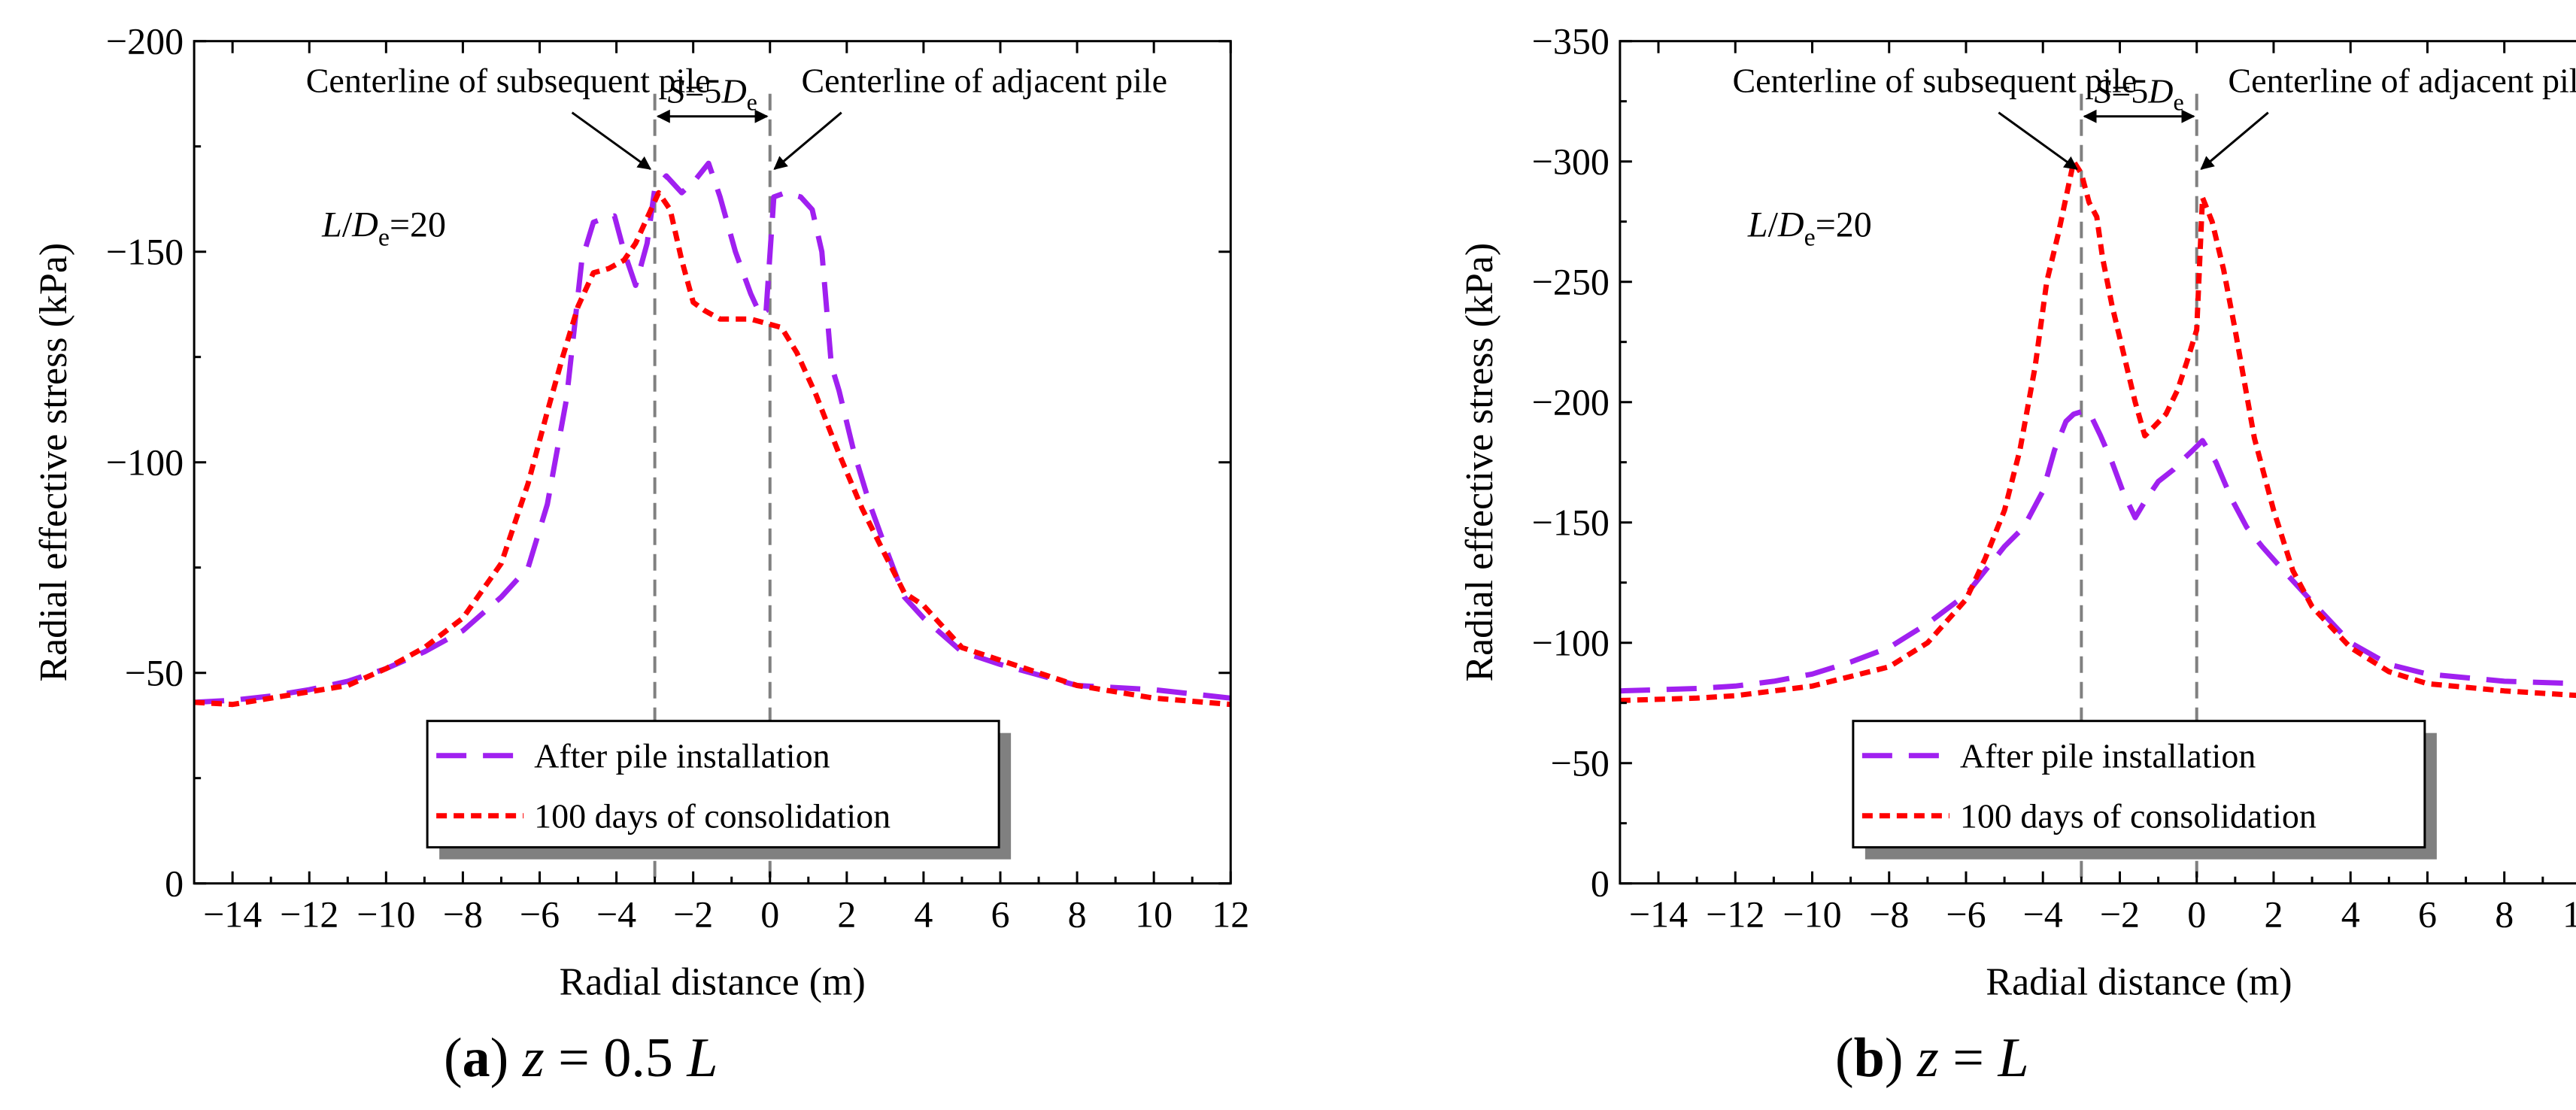  I want to click on y-tick-label: −250, so click(1571, 282).